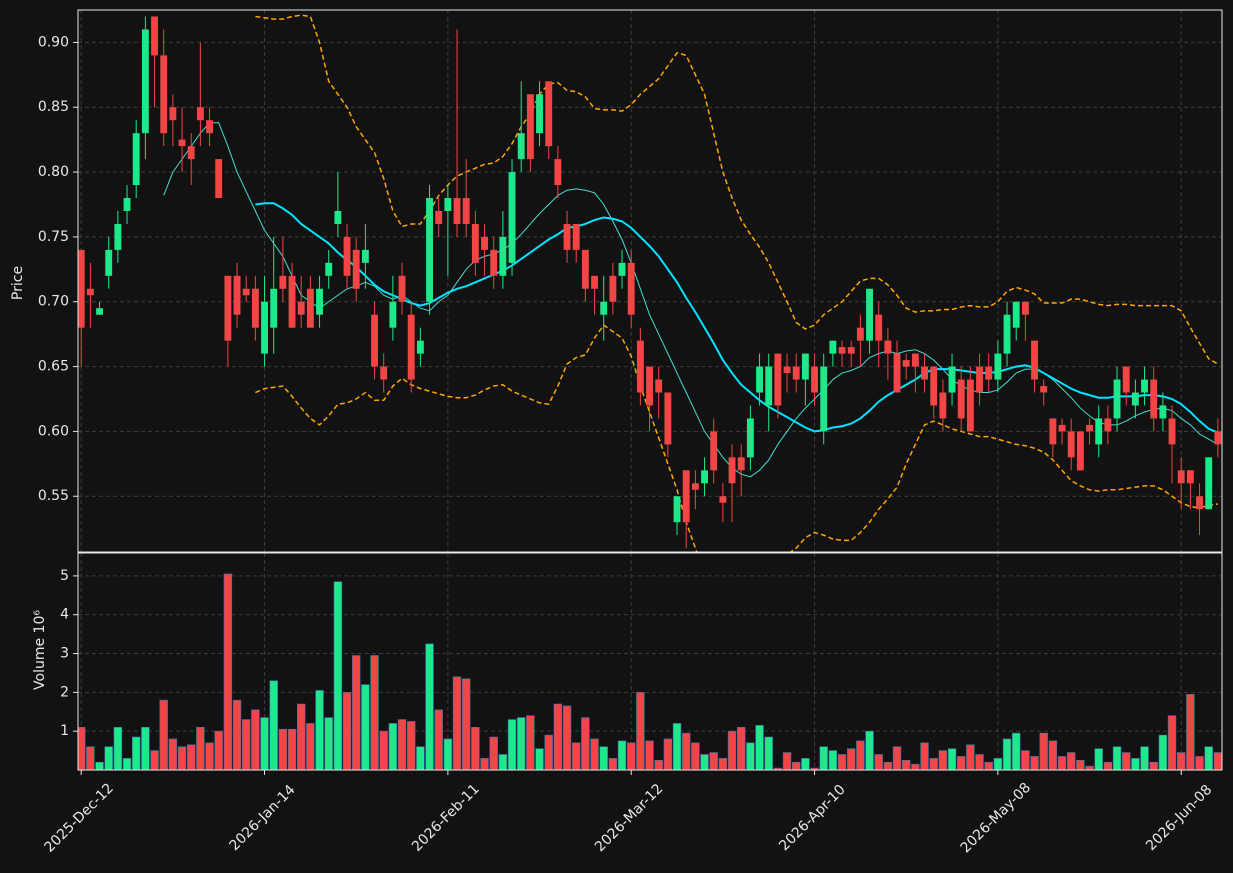 The image size is (1233, 873). I want to click on volume-axis-label: Volume 10⁶, so click(40, 650).